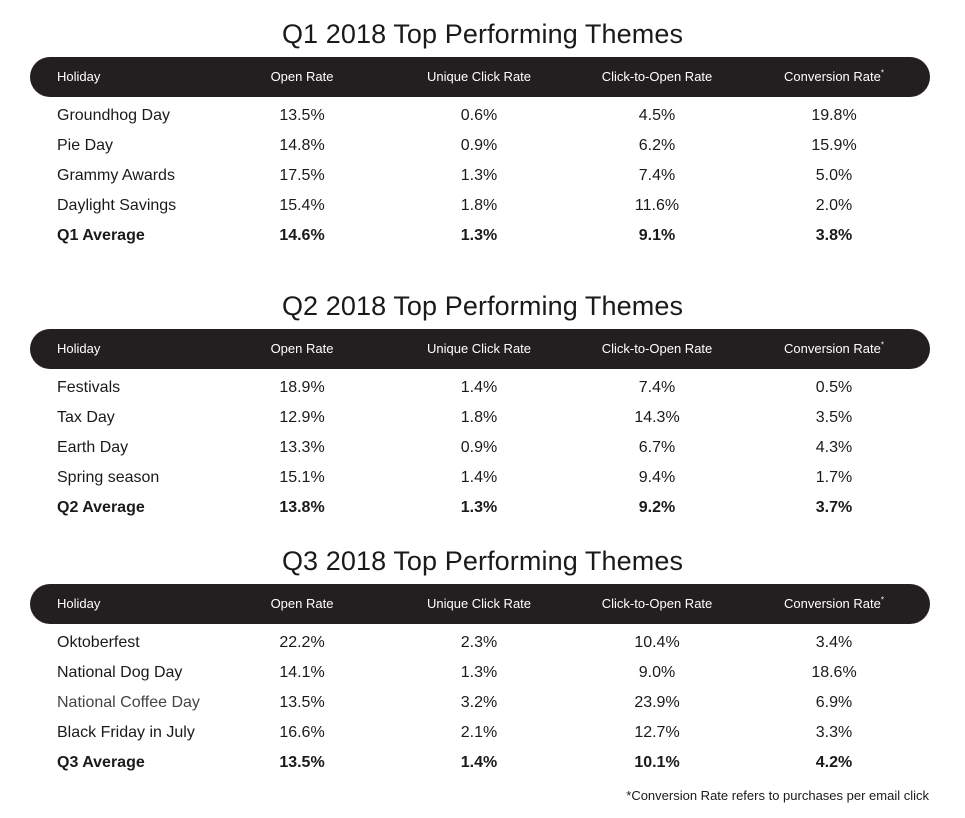 This screenshot has width=965, height=818. Describe the element at coordinates (657, 145) in the screenshot. I see `click-to-open-rate-cell: 6.2%` at that location.